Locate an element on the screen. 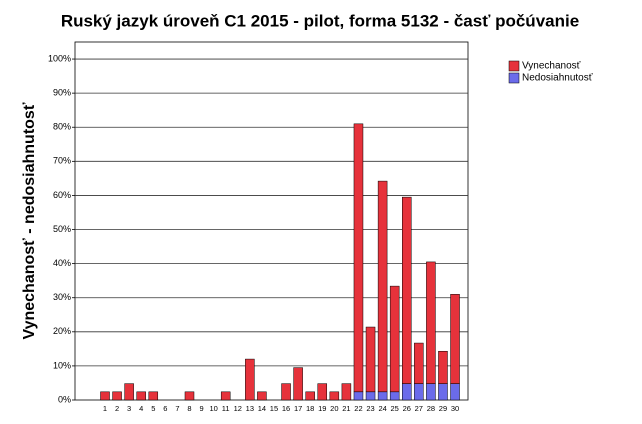 The image size is (642, 424). y-tick-label: 0% is located at coordinates (64, 399).